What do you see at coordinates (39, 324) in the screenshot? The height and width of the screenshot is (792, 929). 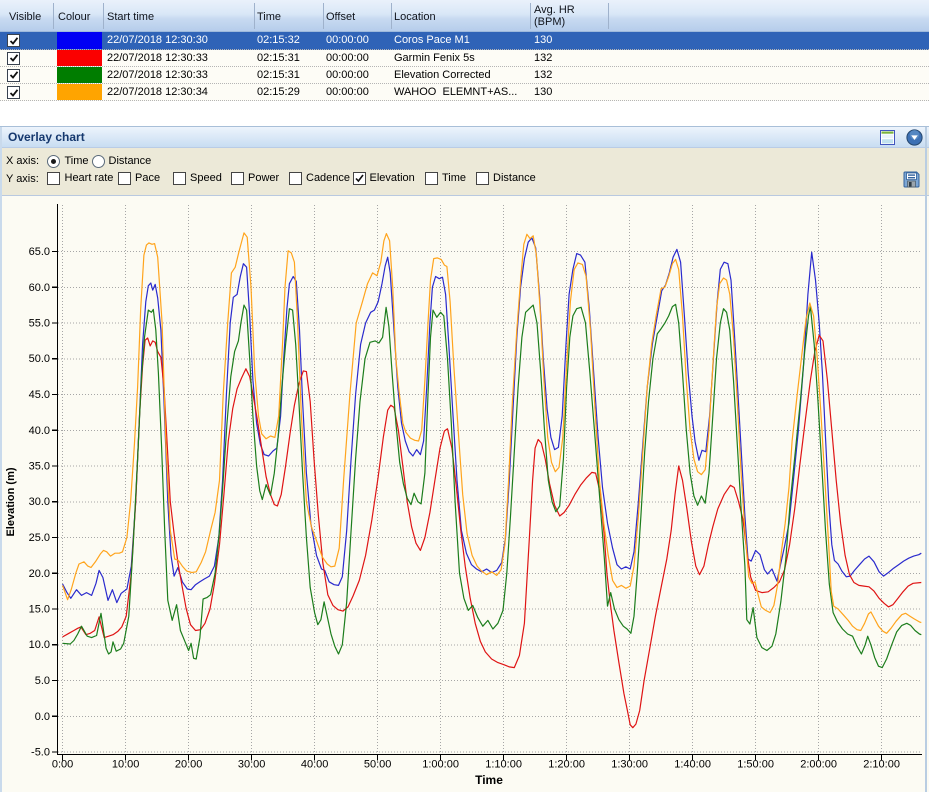 I see `svg-text: 55.0` at bounding box center [39, 324].